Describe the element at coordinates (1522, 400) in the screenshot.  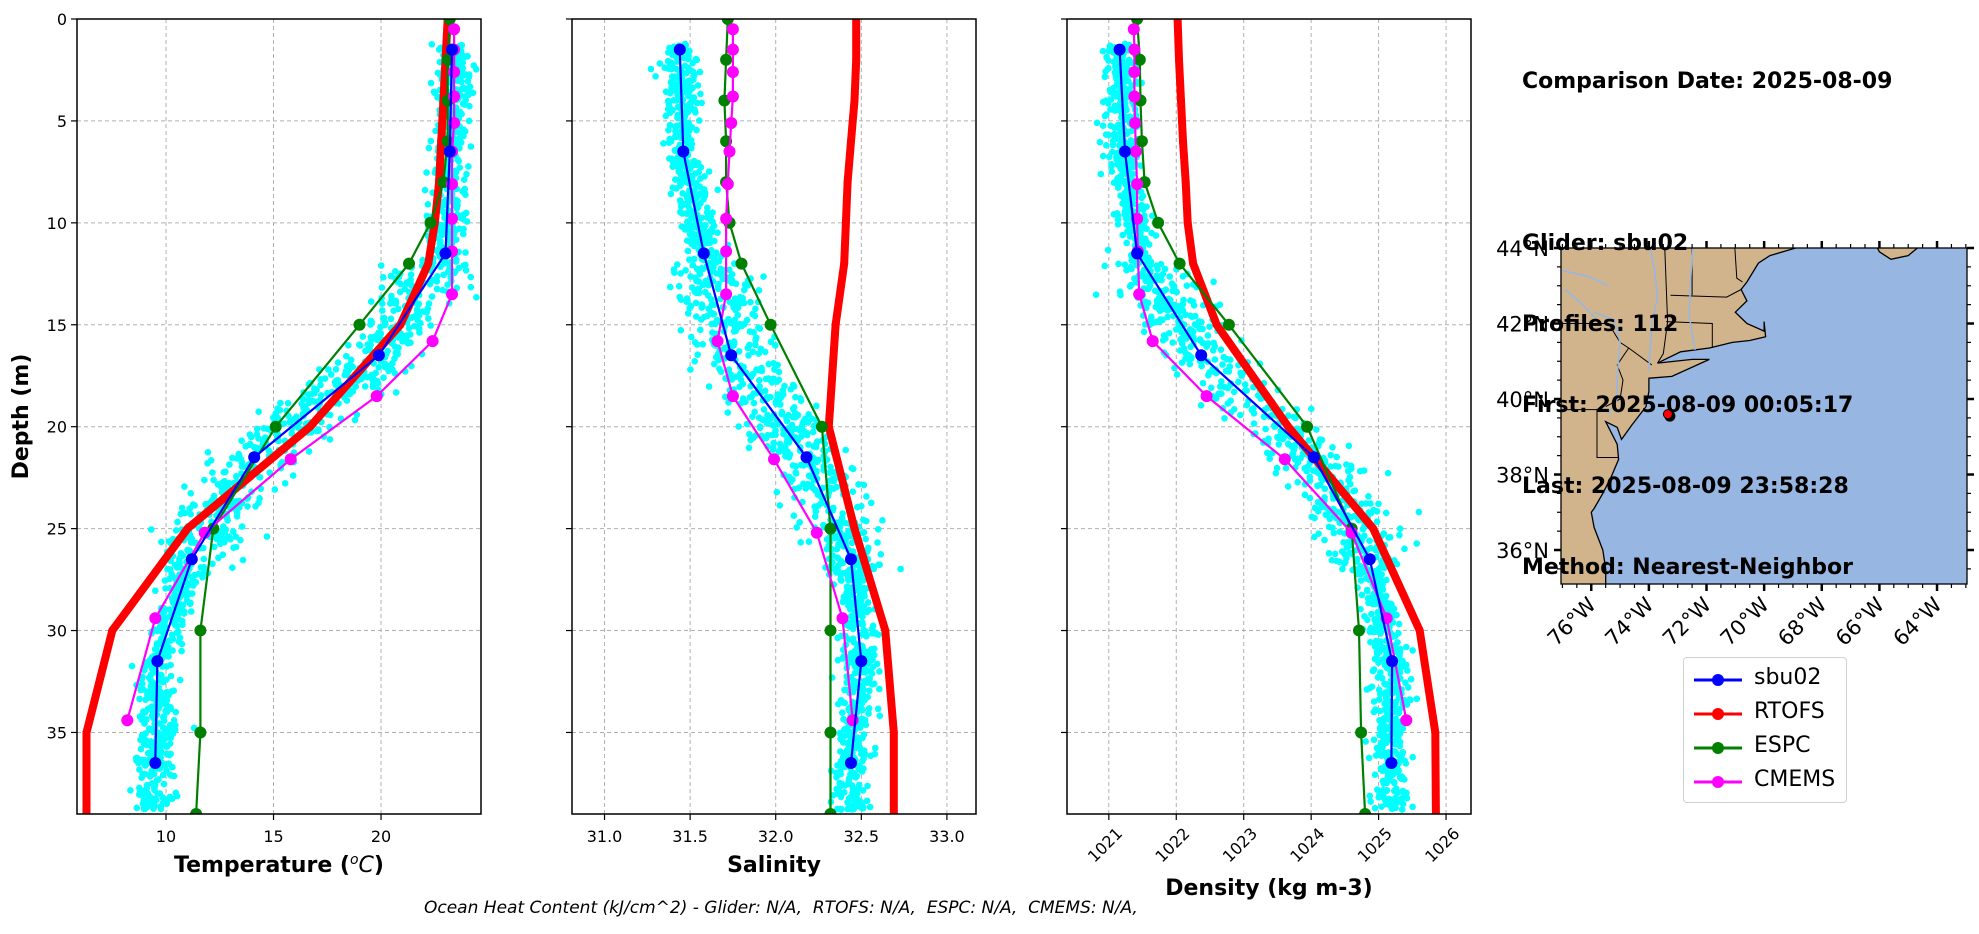
I see `lat-tick-label: 40°N` at that location.